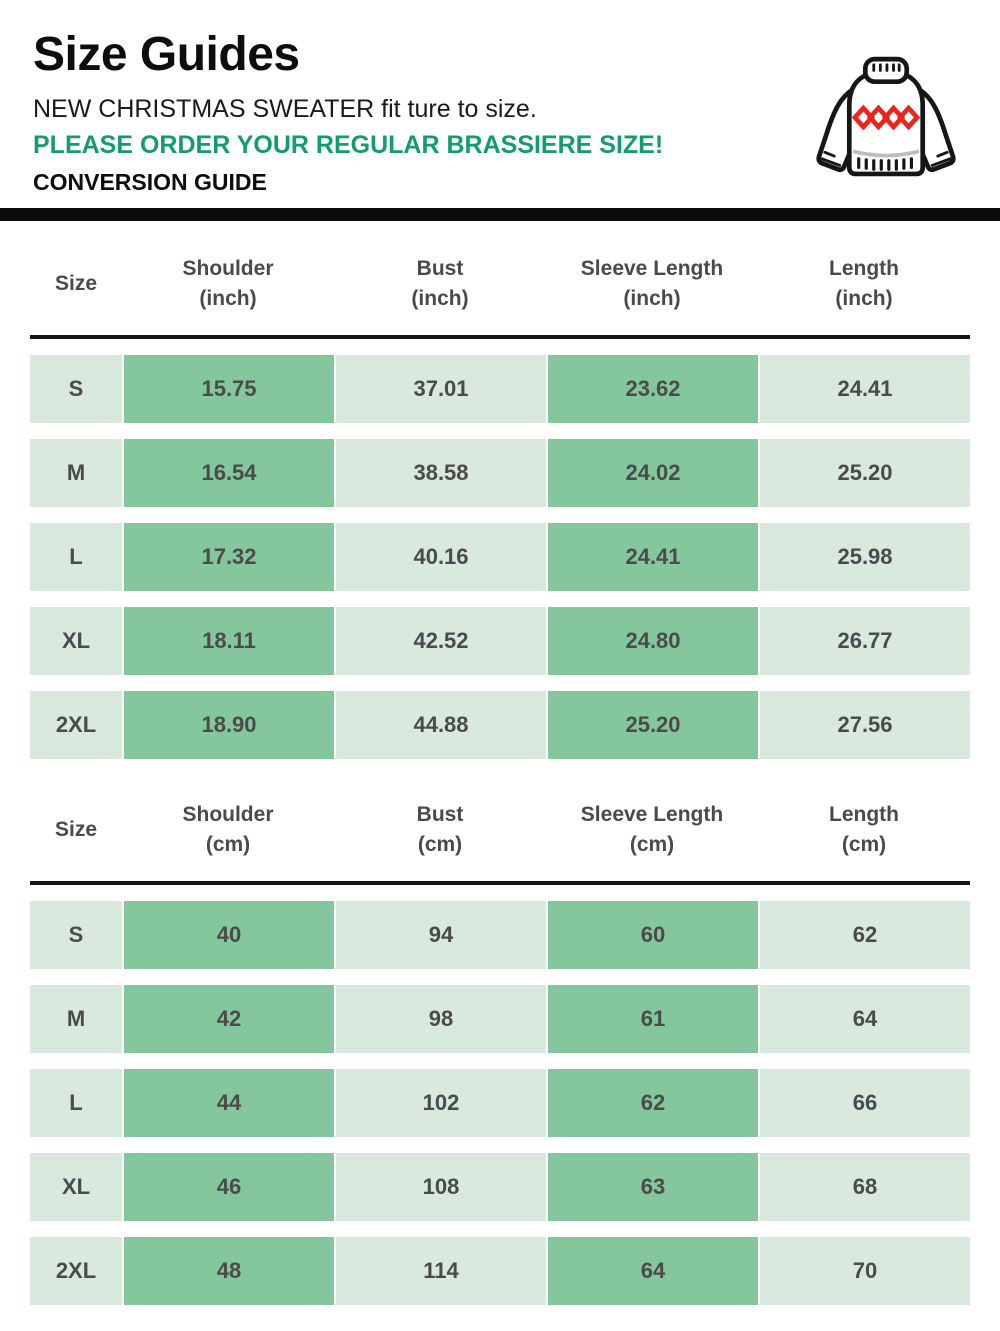  Describe the element at coordinates (864, 1103) in the screenshot. I see `length-cell: 66` at that location.